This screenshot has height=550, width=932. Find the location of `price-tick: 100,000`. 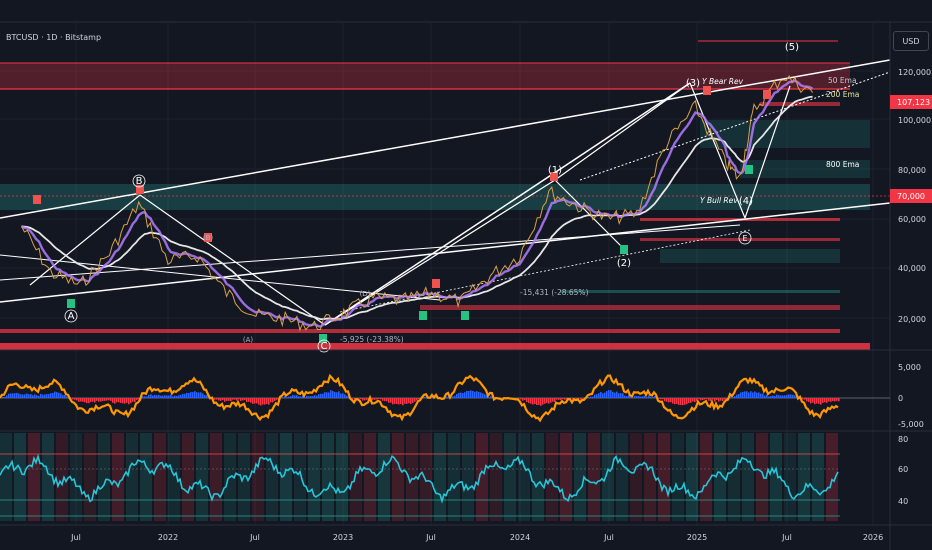

price-tick: 100,000 is located at coordinates (914, 120).